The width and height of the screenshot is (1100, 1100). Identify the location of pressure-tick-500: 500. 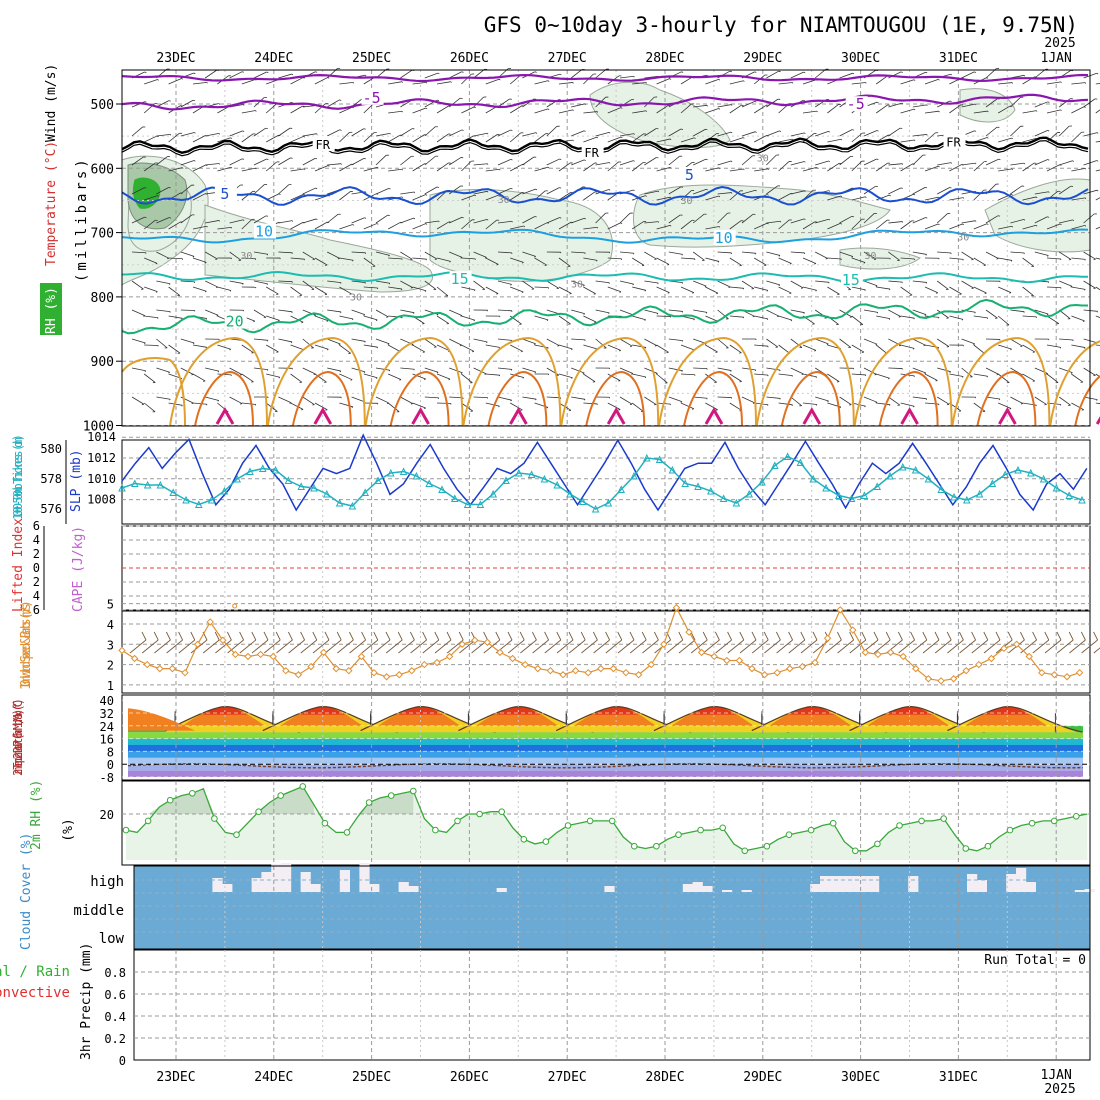
(102, 105).